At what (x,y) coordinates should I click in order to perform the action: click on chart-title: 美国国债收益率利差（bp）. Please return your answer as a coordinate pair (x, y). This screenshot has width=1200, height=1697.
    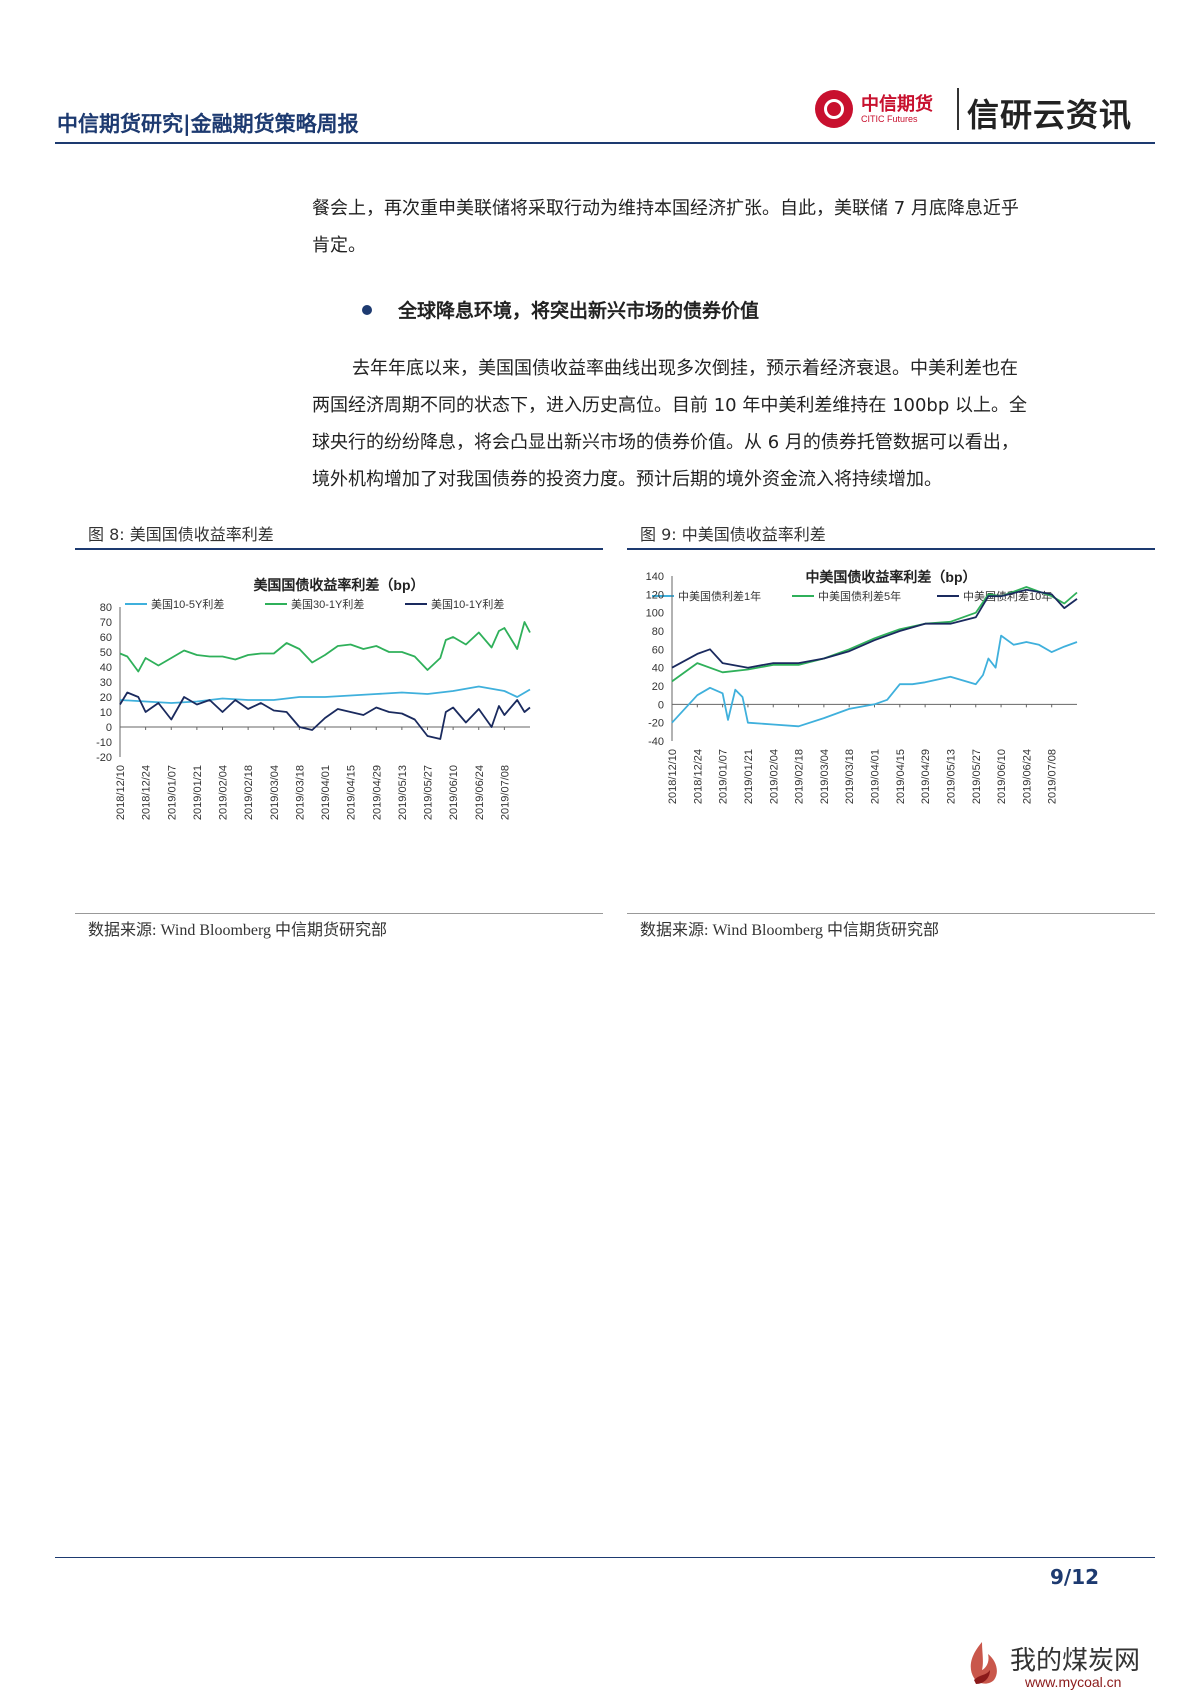
    Looking at the image, I should click on (338, 585).